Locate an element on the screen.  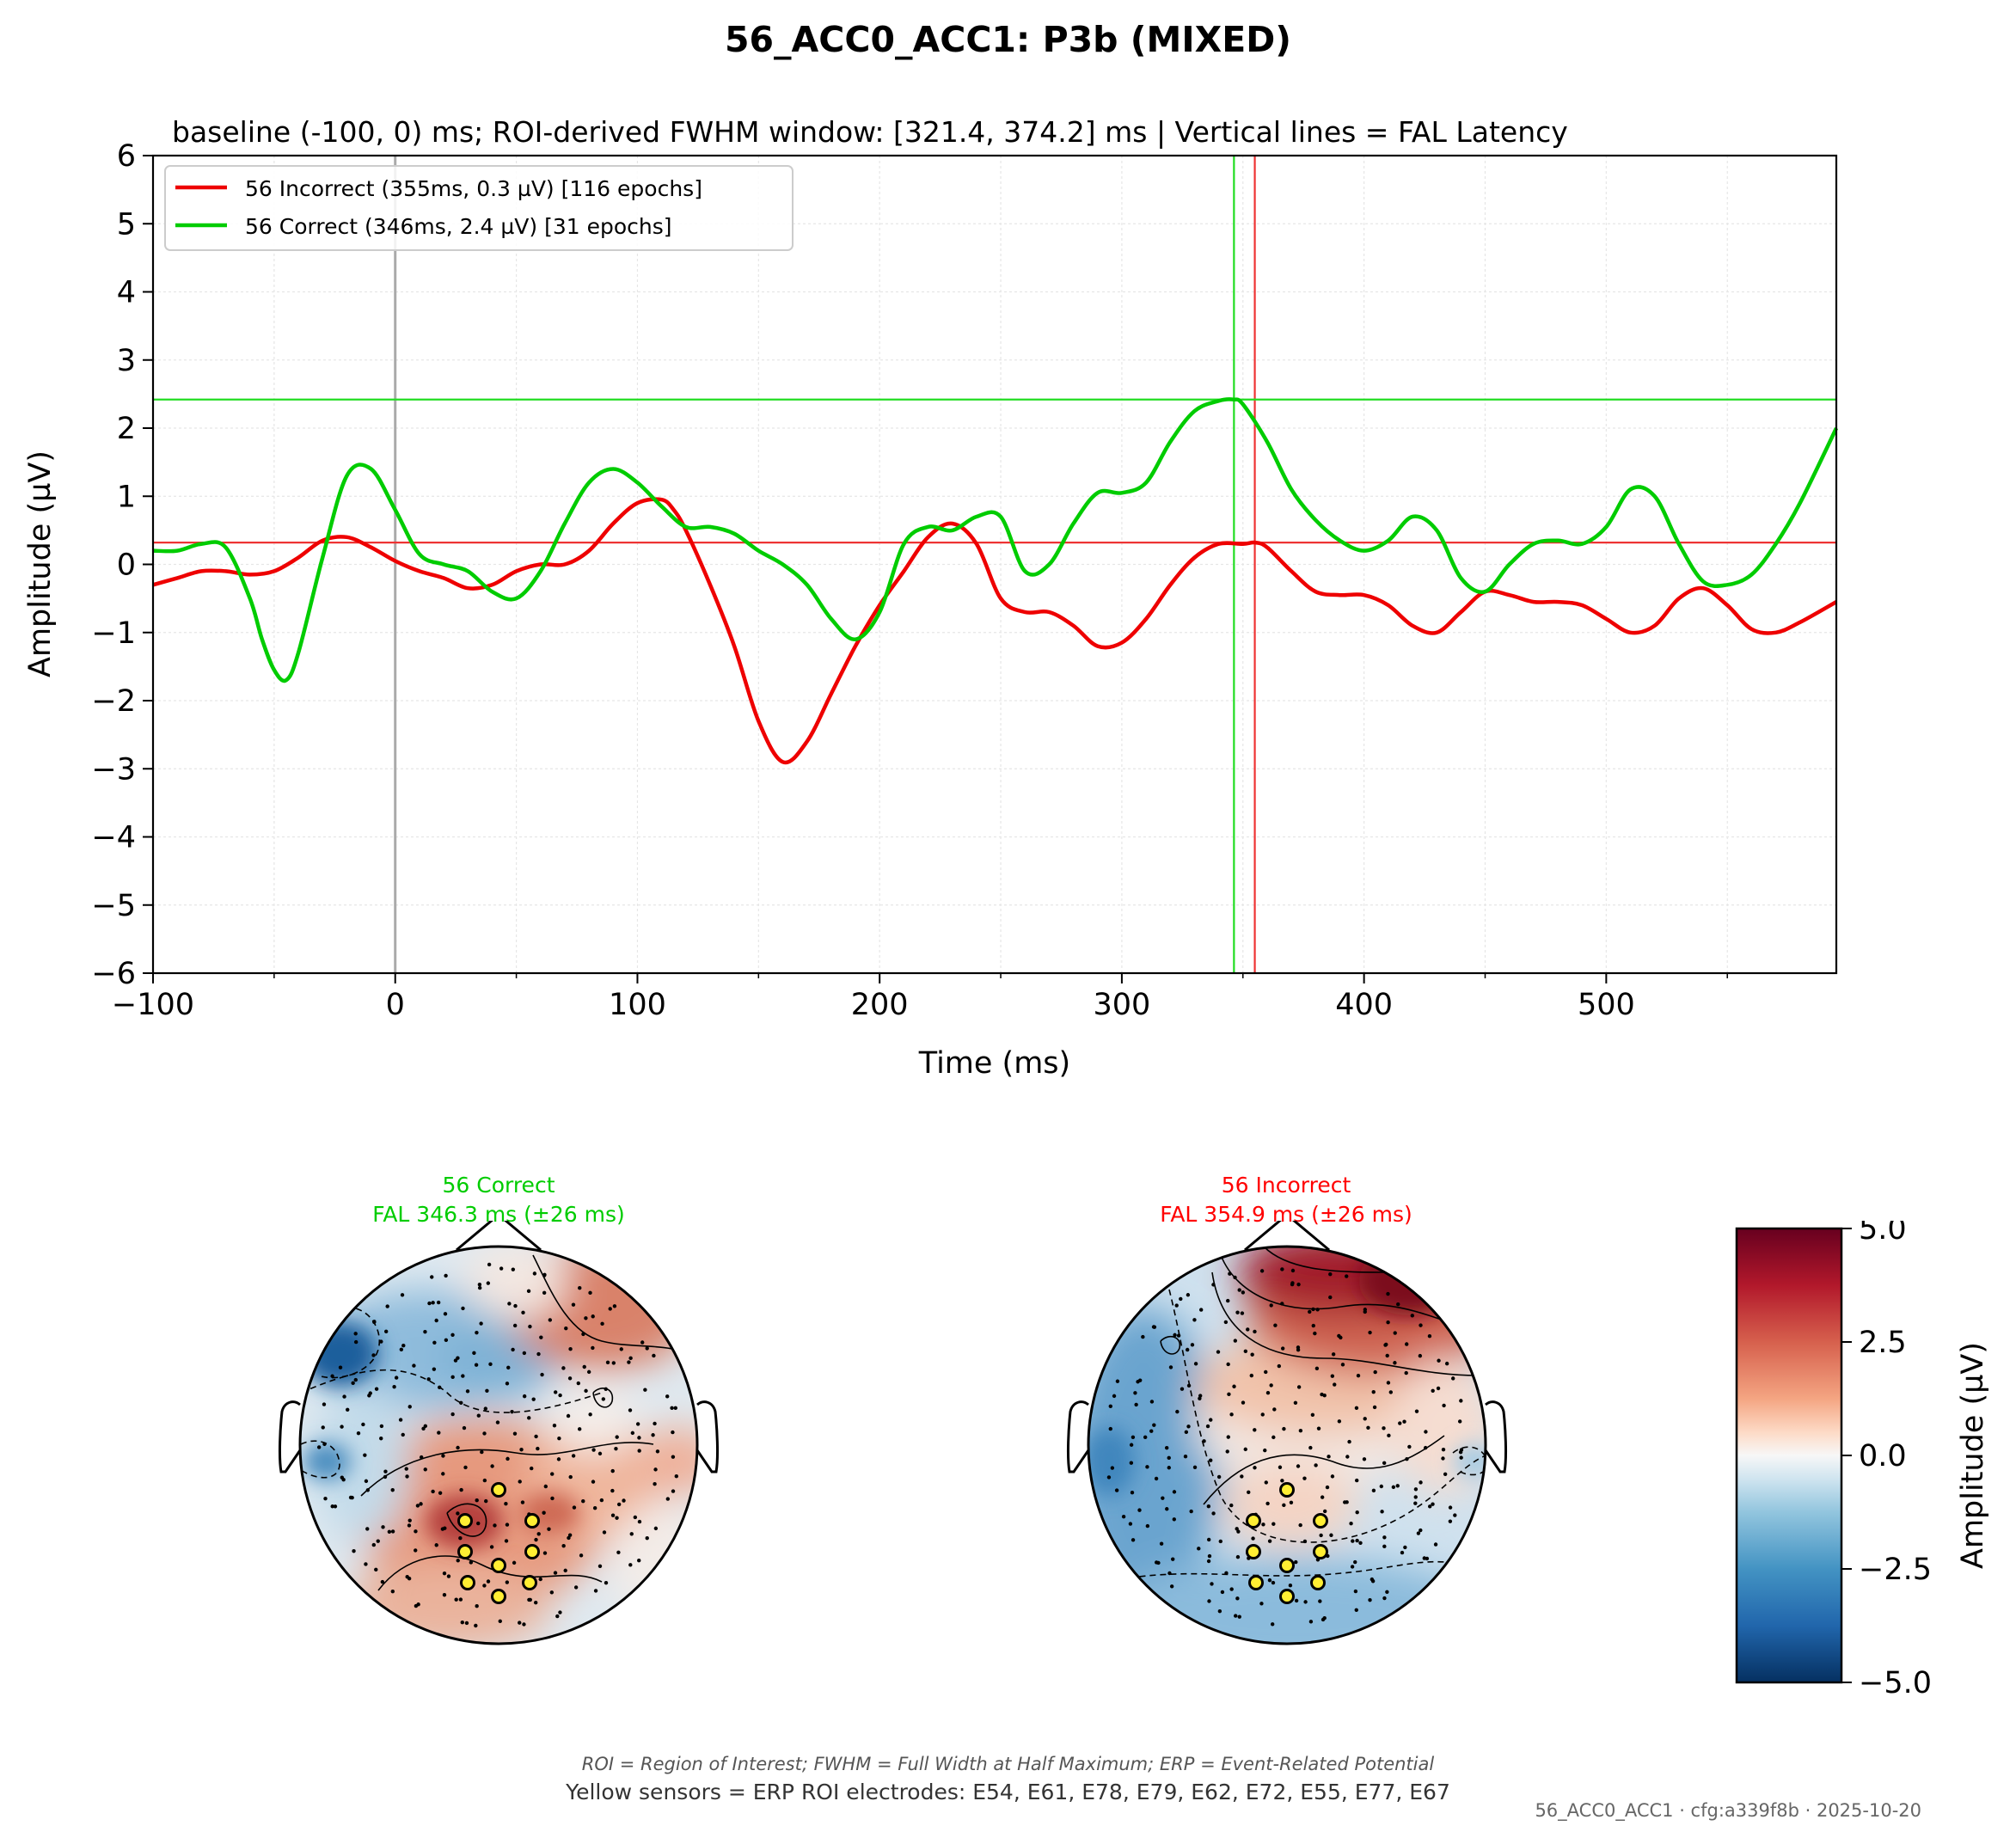
topomap-correct-nose is located at coordinates (499, 1237).